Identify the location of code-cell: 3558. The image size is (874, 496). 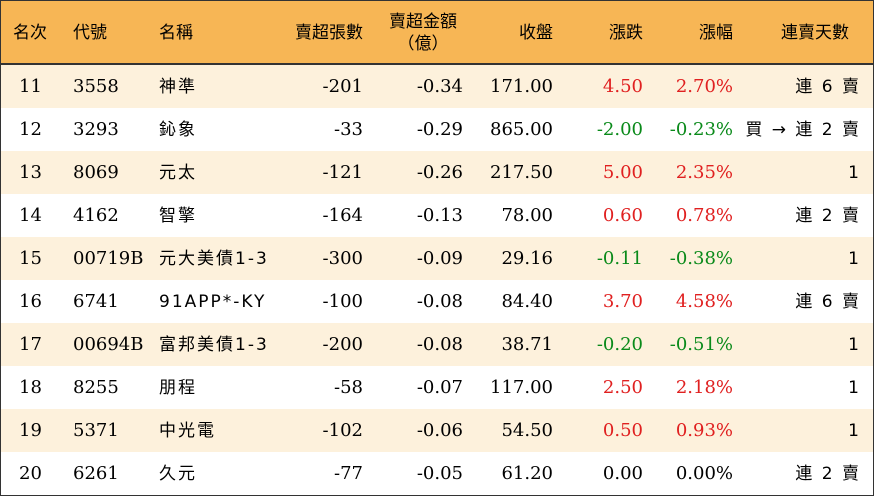
(96, 86).